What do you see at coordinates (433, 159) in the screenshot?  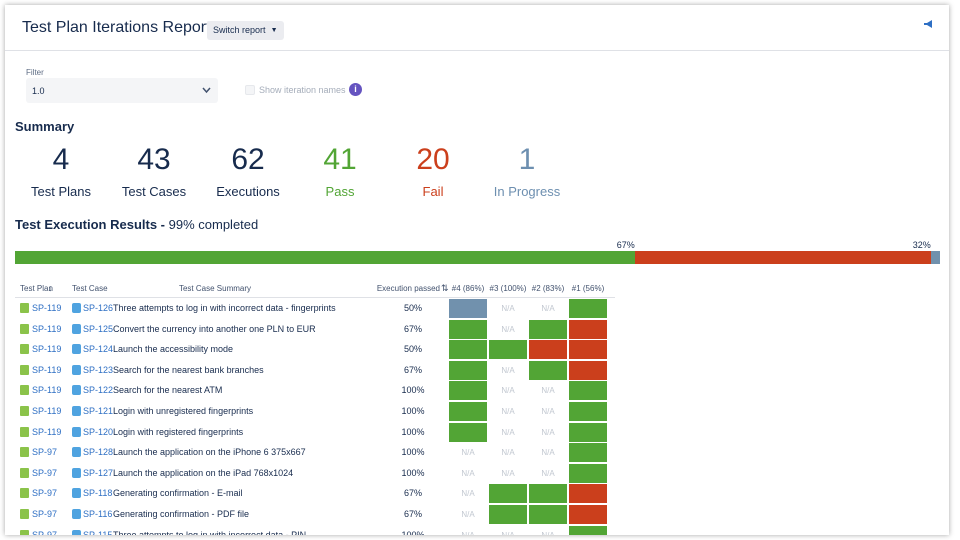 I see `stat-value: 20` at bounding box center [433, 159].